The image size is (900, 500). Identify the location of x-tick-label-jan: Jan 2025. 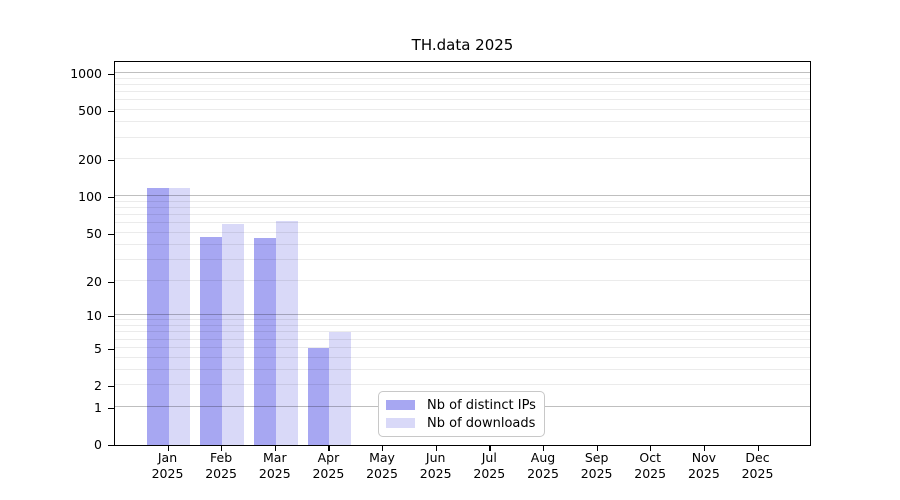
(168, 466).